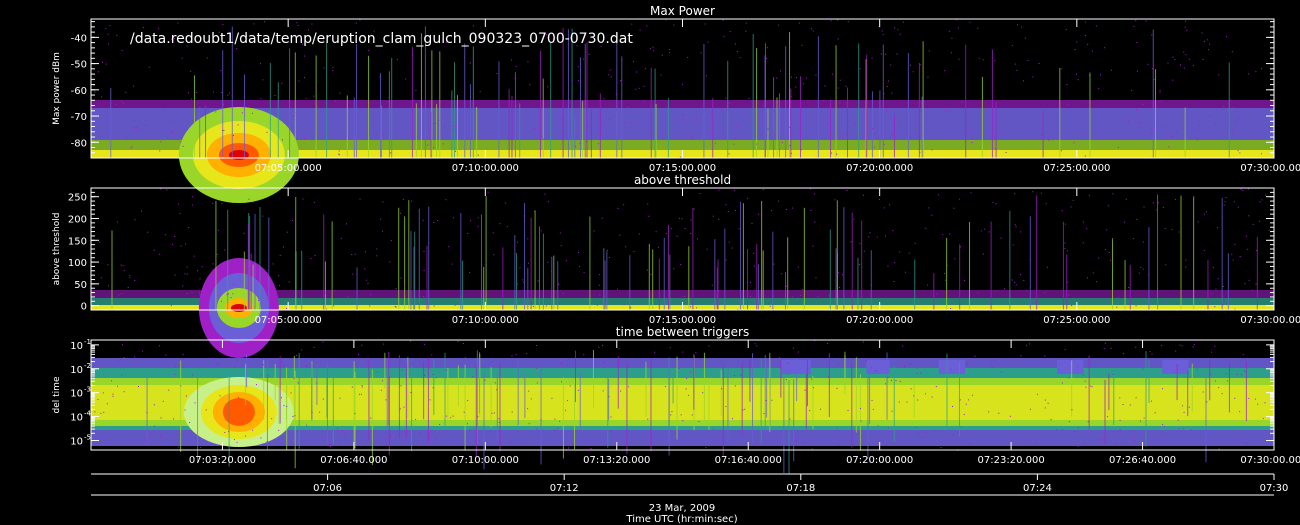 This screenshot has height=525, width=1300. What do you see at coordinates (77, 263) in the screenshot?
I see `ytick-label: 100` at bounding box center [77, 263].